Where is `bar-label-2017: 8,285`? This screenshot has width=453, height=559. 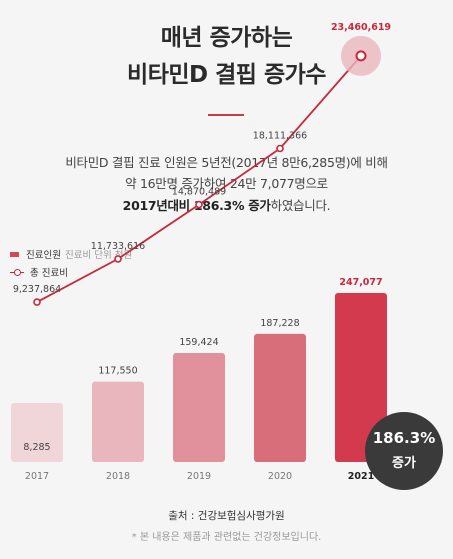 bar-label-2017: 8,285 is located at coordinates (36, 447).